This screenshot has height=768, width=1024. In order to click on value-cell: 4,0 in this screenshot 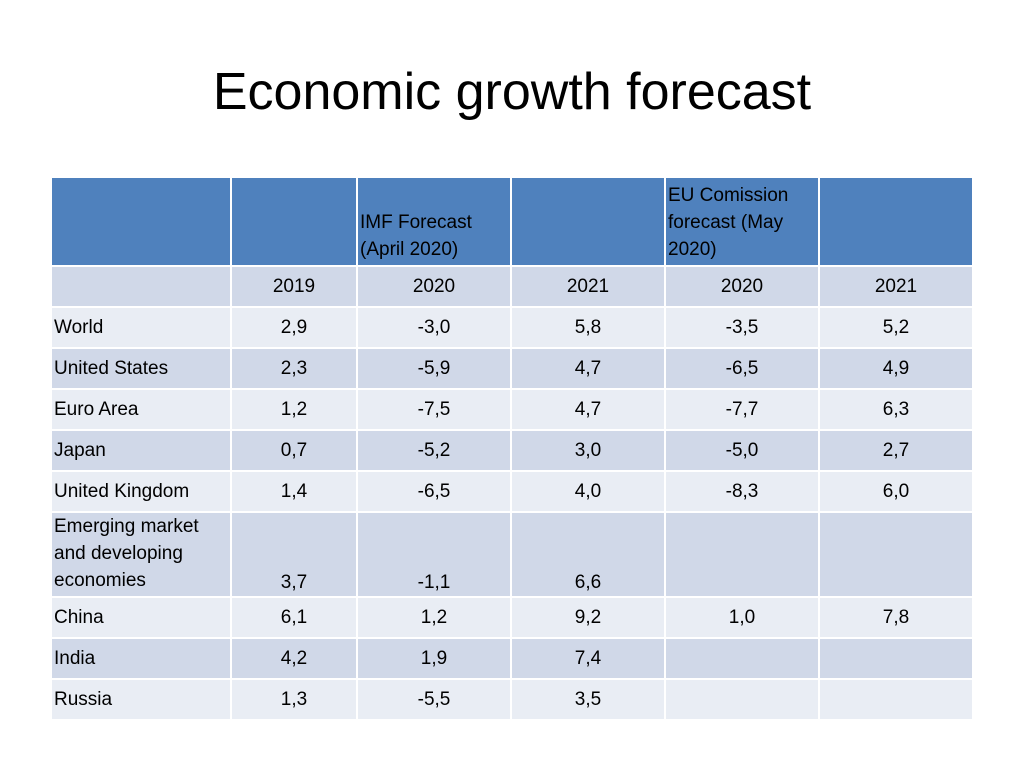, I will do `click(588, 492)`.